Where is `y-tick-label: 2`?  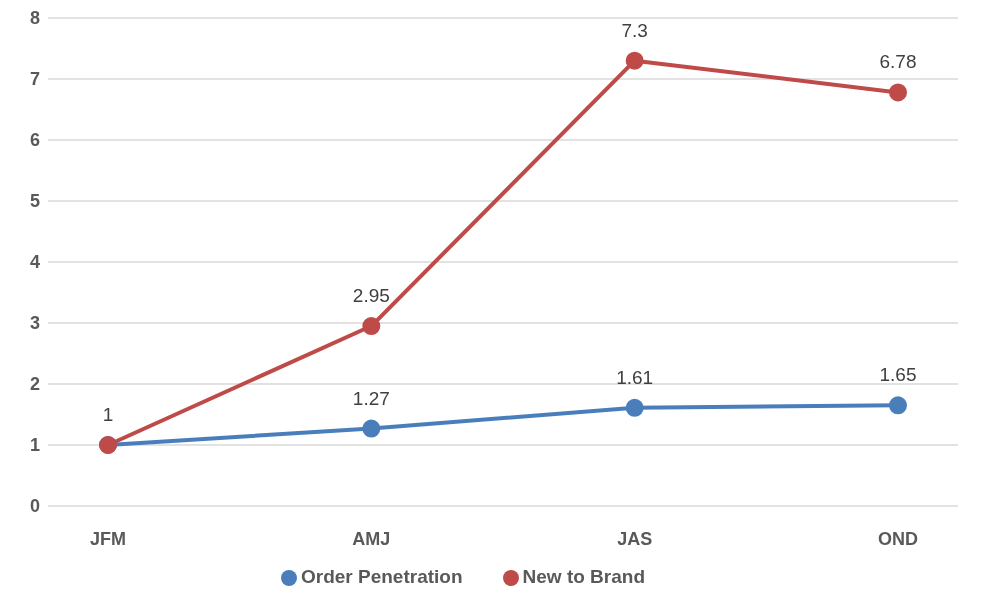 y-tick-label: 2 is located at coordinates (34, 384).